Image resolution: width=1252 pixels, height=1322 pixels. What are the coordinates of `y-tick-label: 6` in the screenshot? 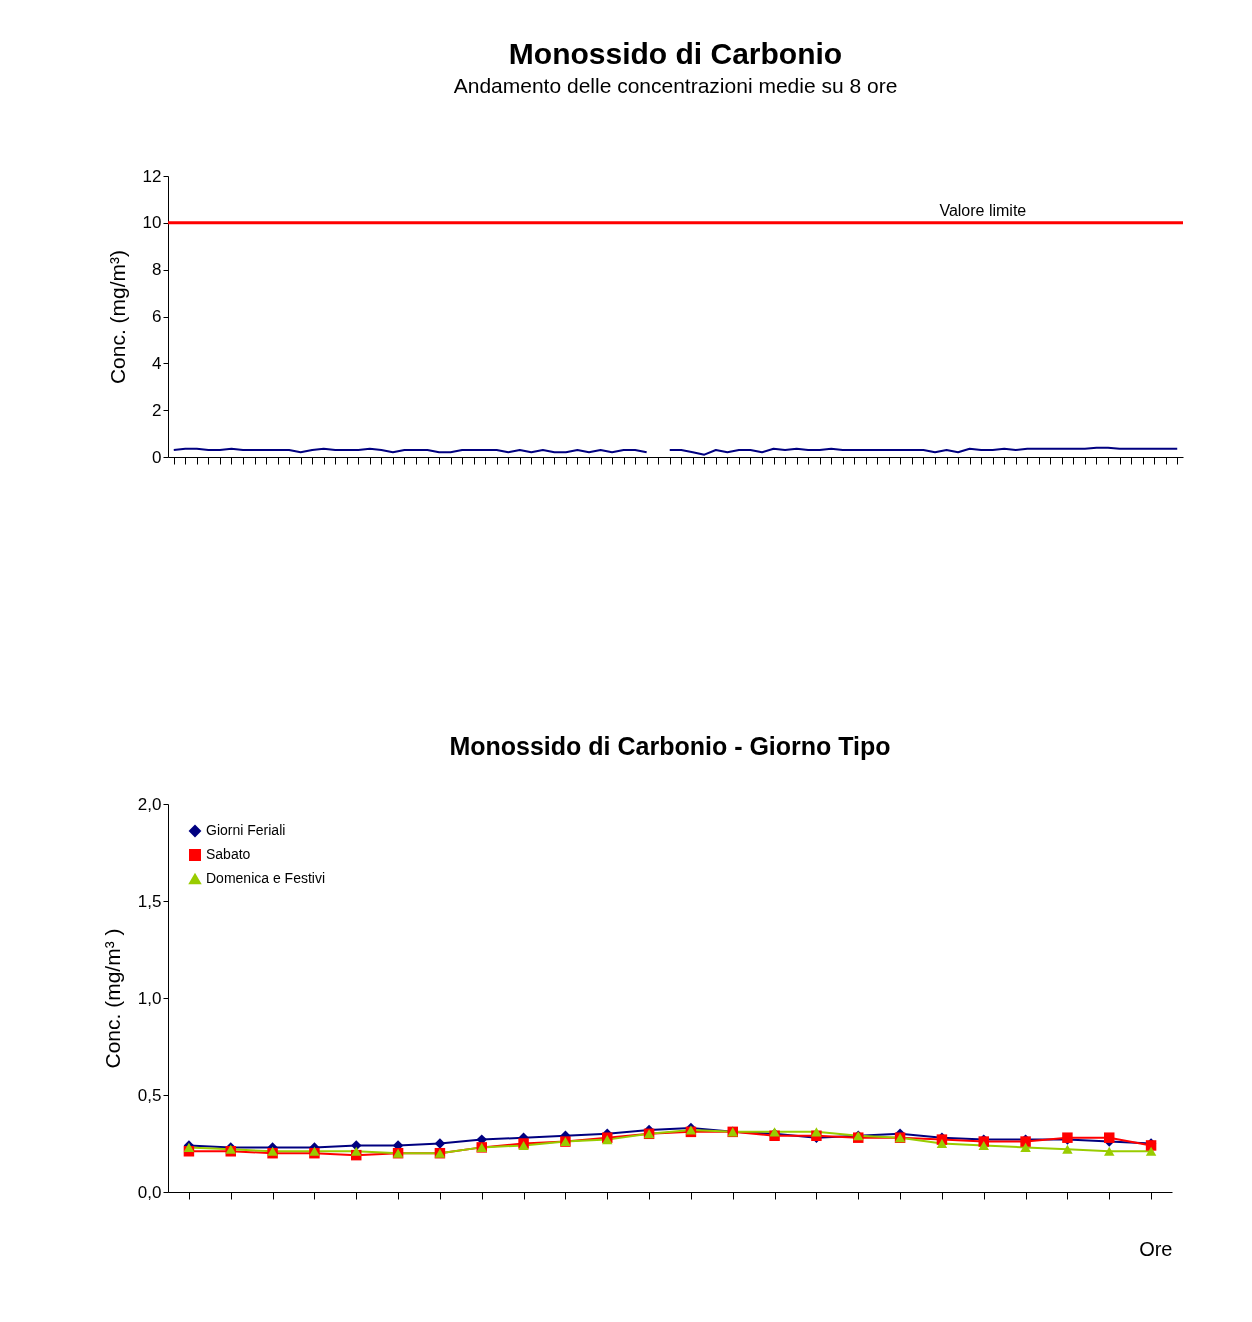 It's located at (157, 316).